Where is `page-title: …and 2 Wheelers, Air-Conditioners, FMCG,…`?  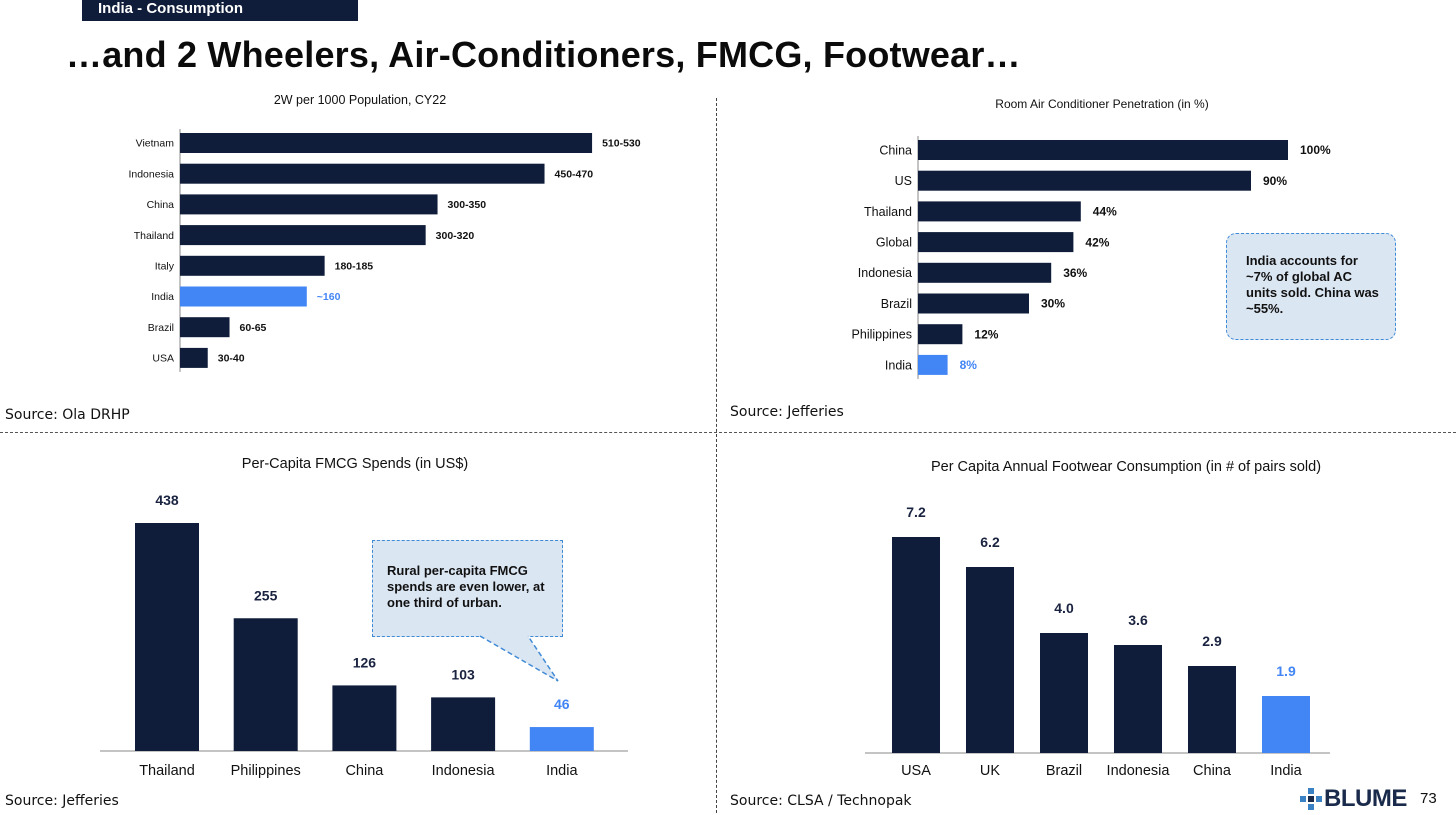 page-title: …and 2 Wheelers, Air-Conditioners, FMCG,… is located at coordinates (543, 54).